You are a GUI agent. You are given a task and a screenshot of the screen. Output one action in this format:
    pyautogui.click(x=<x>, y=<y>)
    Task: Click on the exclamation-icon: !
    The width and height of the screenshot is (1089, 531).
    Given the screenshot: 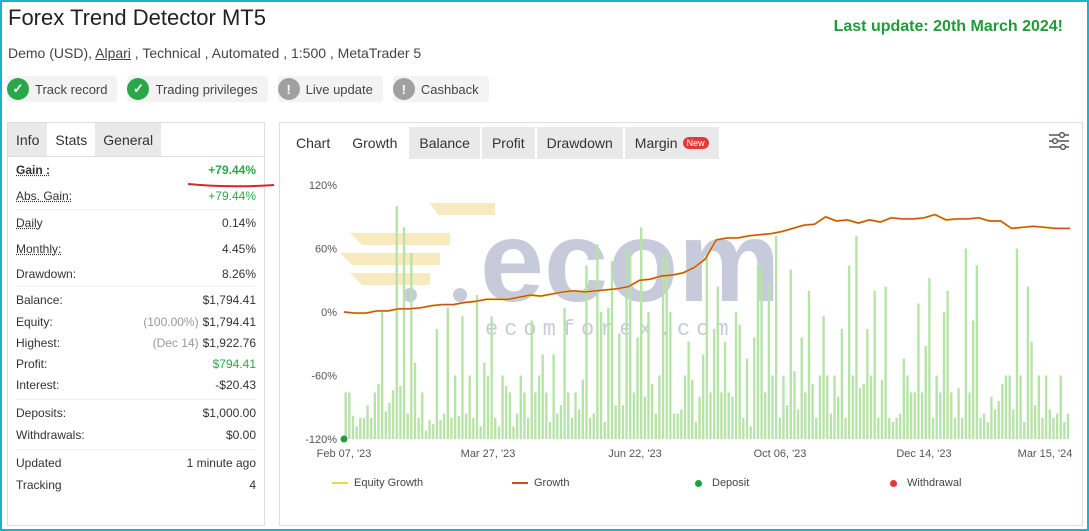 What is the action you would take?
    pyautogui.click(x=288, y=89)
    